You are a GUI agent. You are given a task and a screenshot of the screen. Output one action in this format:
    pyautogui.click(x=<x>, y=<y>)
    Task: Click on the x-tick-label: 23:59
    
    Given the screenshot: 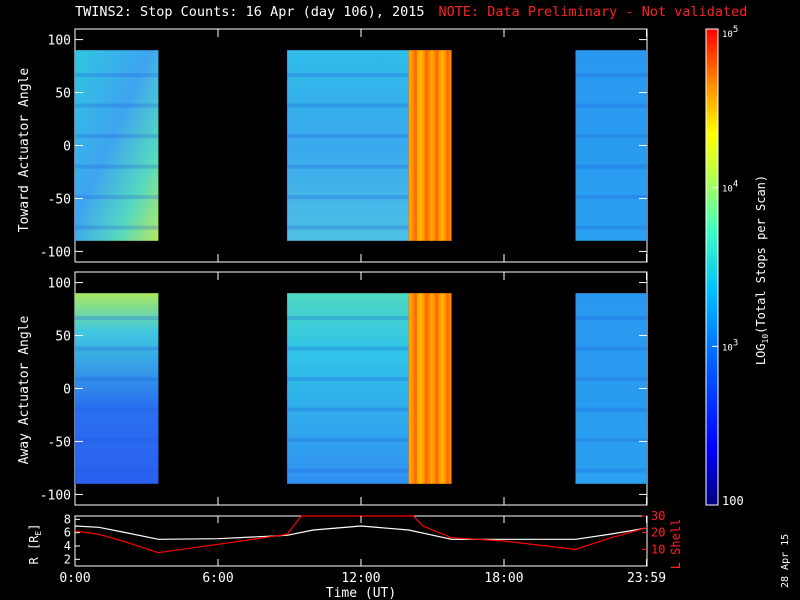 What is the action you would take?
    pyautogui.click(x=646, y=578)
    